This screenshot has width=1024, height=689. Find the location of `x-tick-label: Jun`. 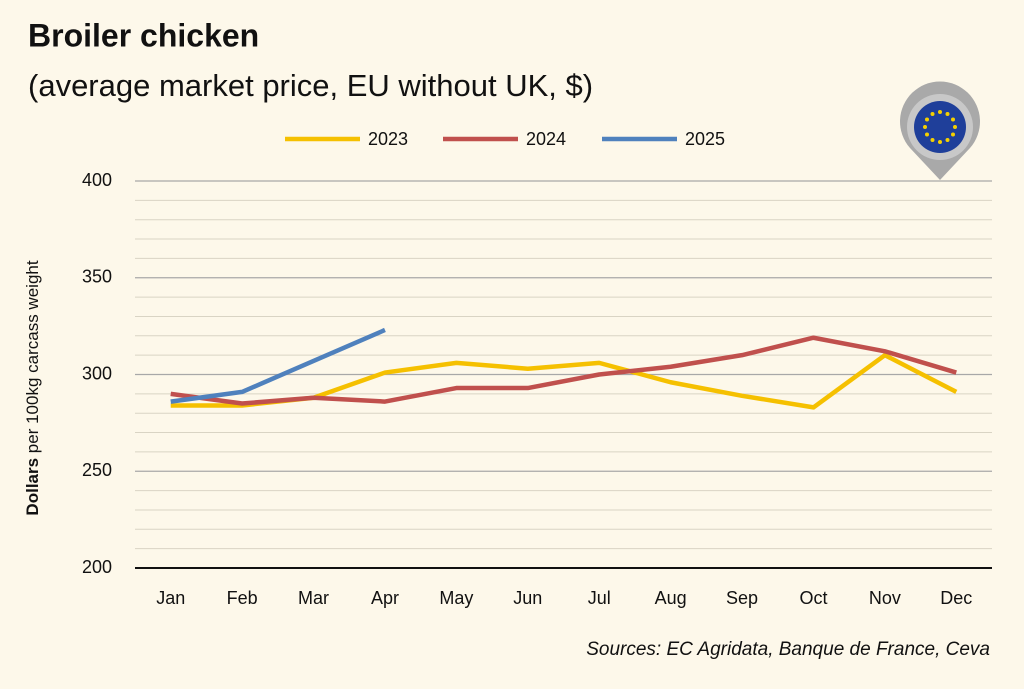

x-tick-label: Jun is located at coordinates (527, 598).